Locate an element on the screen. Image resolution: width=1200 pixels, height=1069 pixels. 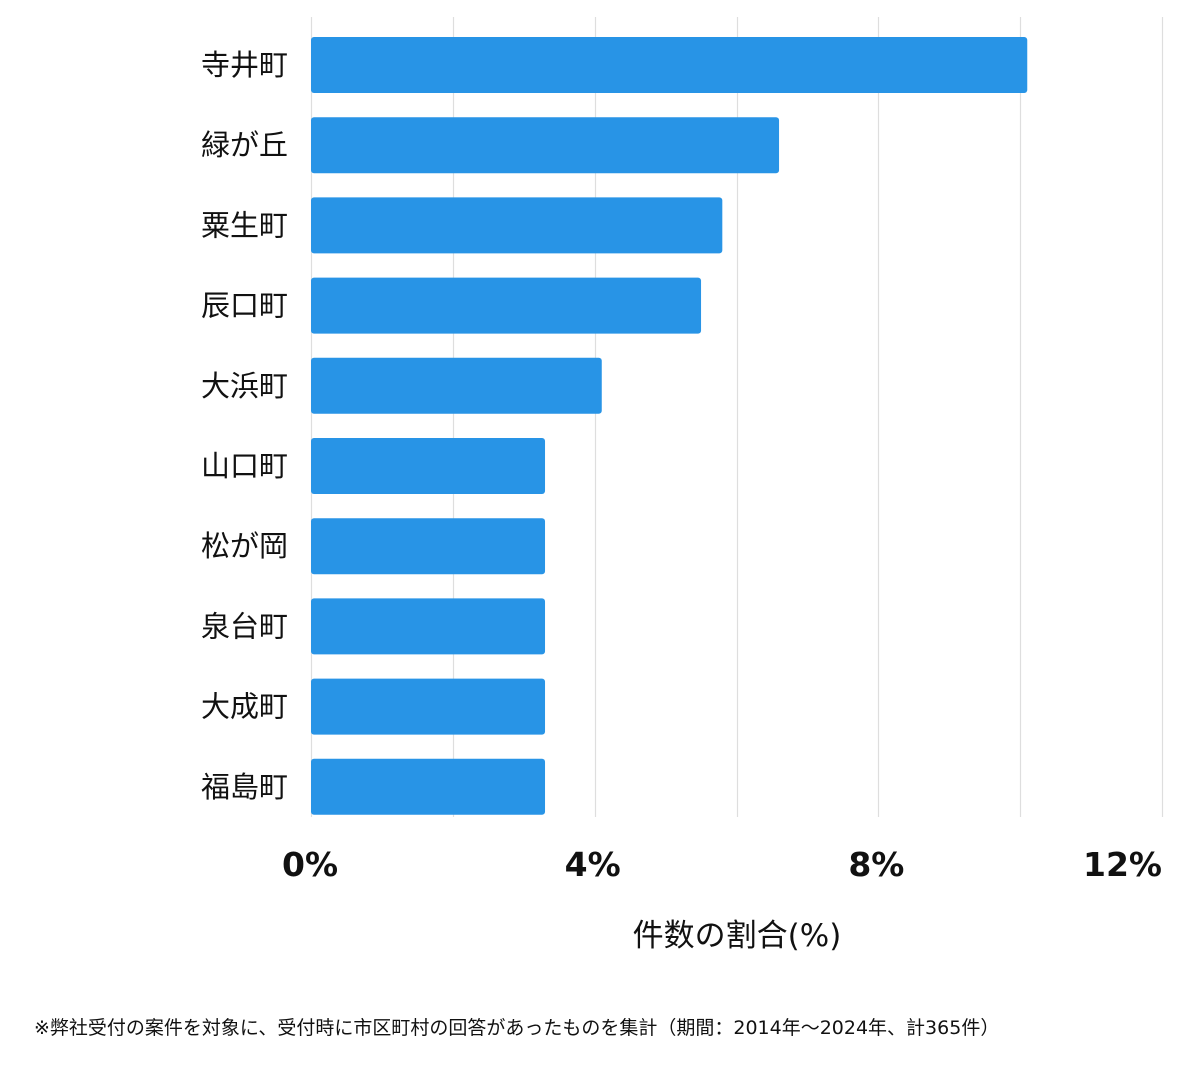
category-label: 松が岡 is located at coordinates (244, 546).